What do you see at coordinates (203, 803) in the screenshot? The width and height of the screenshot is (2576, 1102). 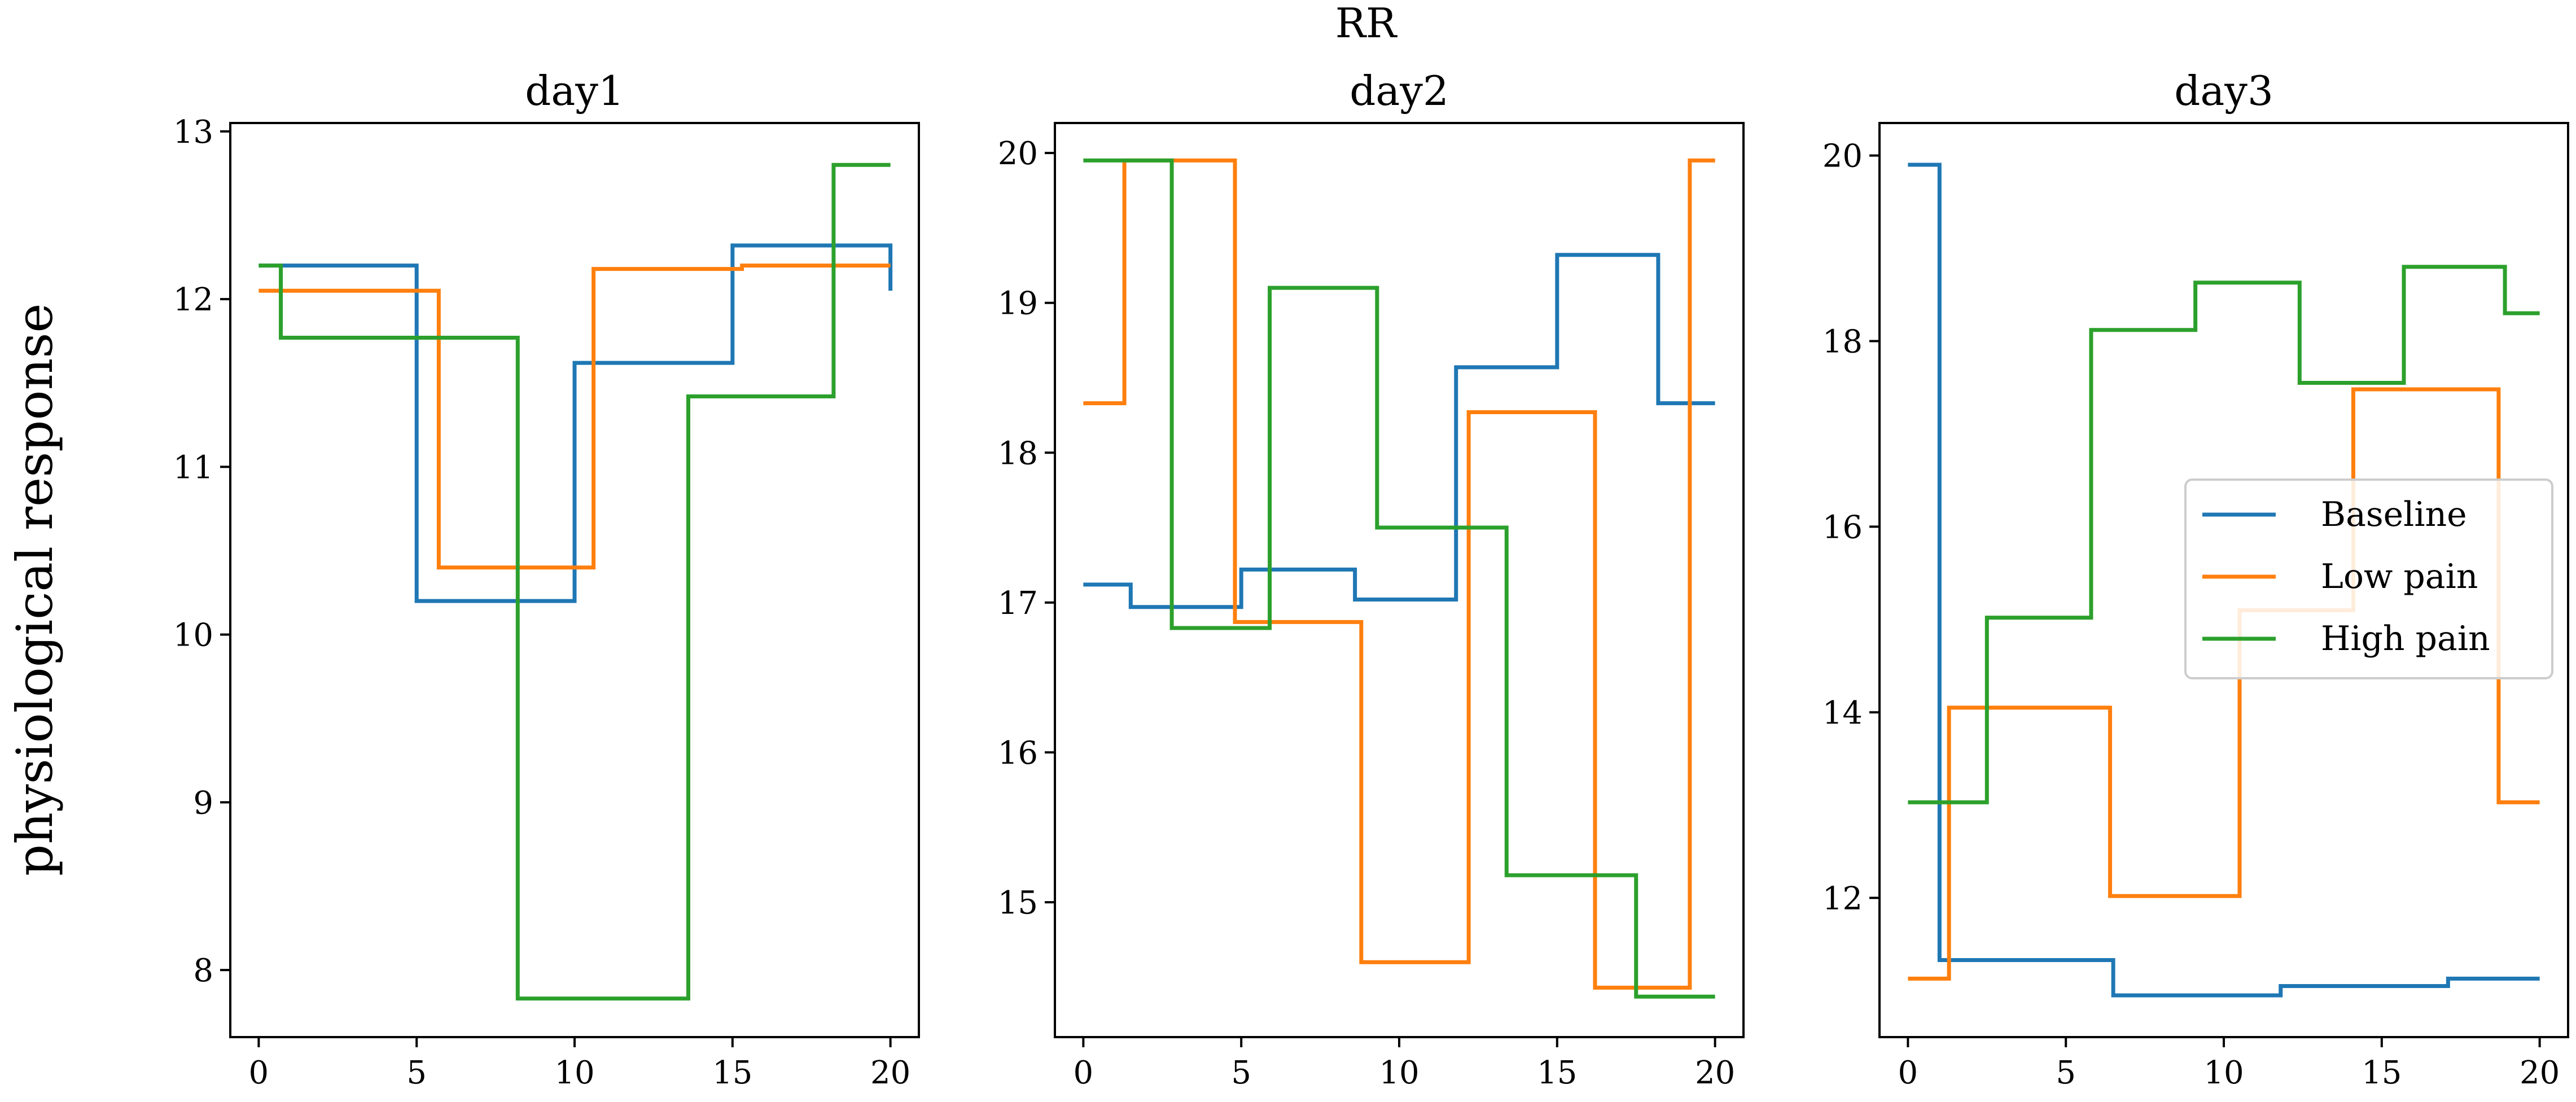 I see `y-tick-label: 9` at bounding box center [203, 803].